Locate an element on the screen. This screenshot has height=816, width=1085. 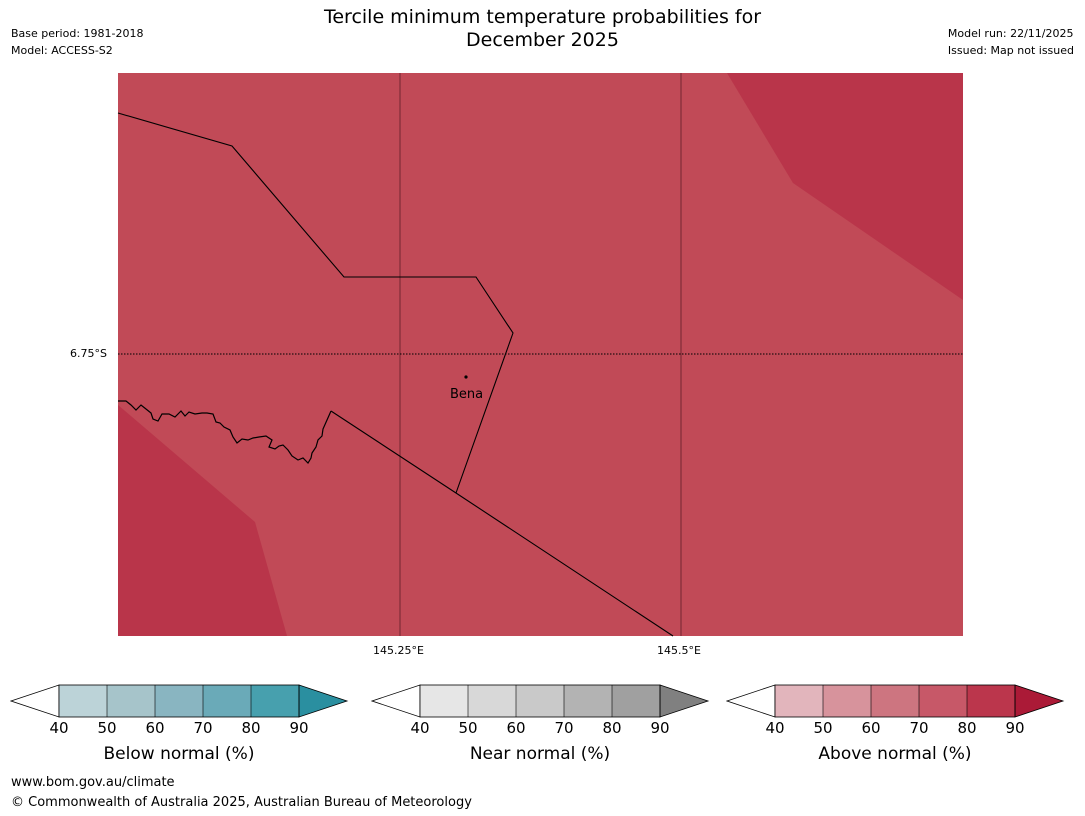
model-info: Base period: 1981-2018 Model: ACCESS-S2 is located at coordinates (77, 42).